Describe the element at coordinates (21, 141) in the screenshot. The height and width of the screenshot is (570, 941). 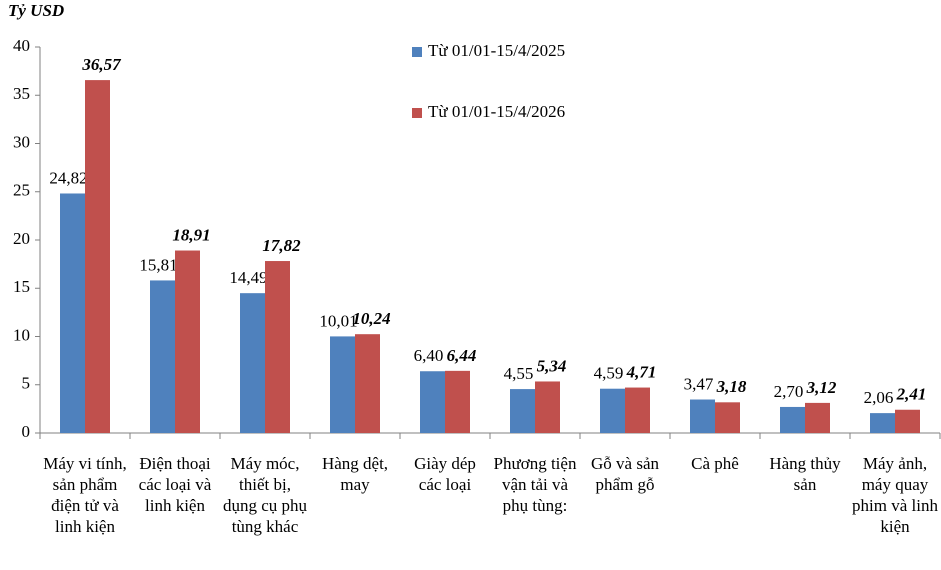
I see `y-tick-label: 30` at that location.